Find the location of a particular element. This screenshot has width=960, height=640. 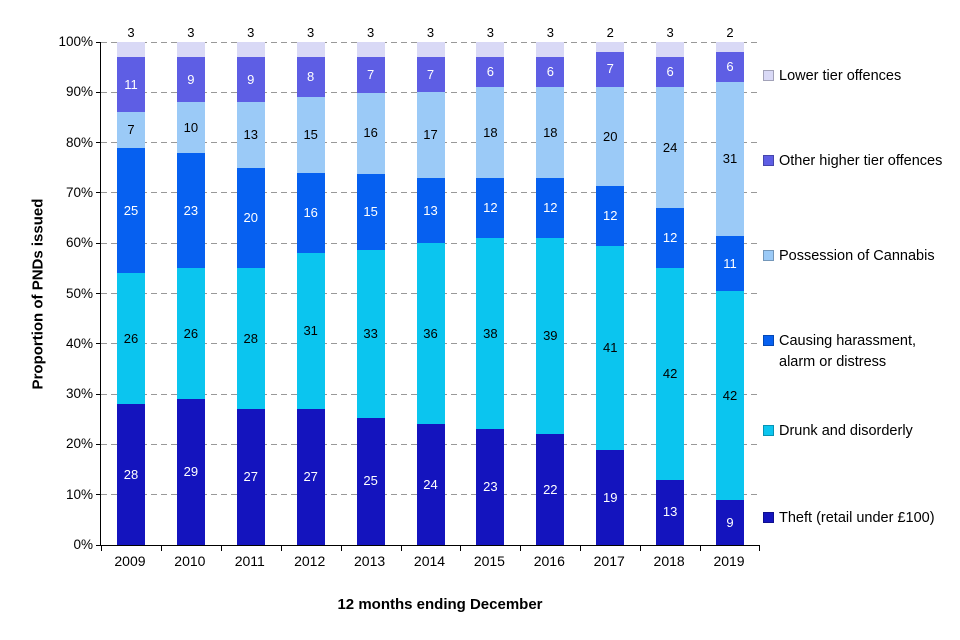

x-tick-label: 2011 is located at coordinates (249, 561).